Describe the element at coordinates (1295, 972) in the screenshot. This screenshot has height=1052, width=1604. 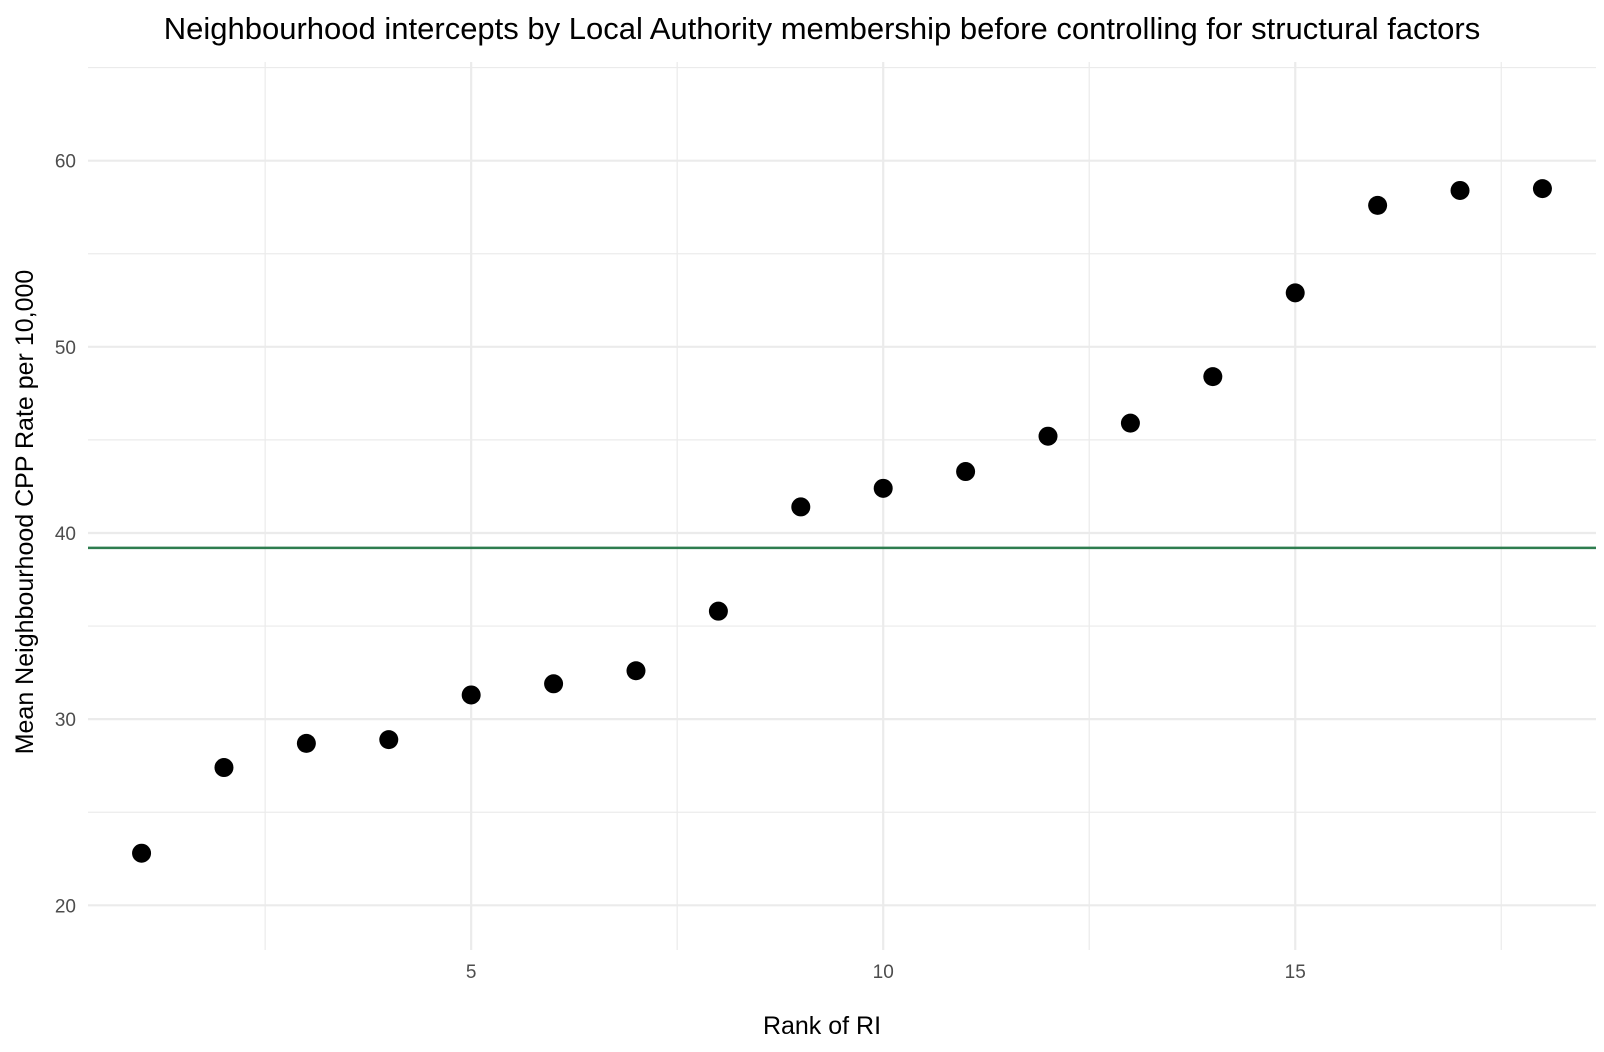
I see `x-tick-label: 15` at that location.